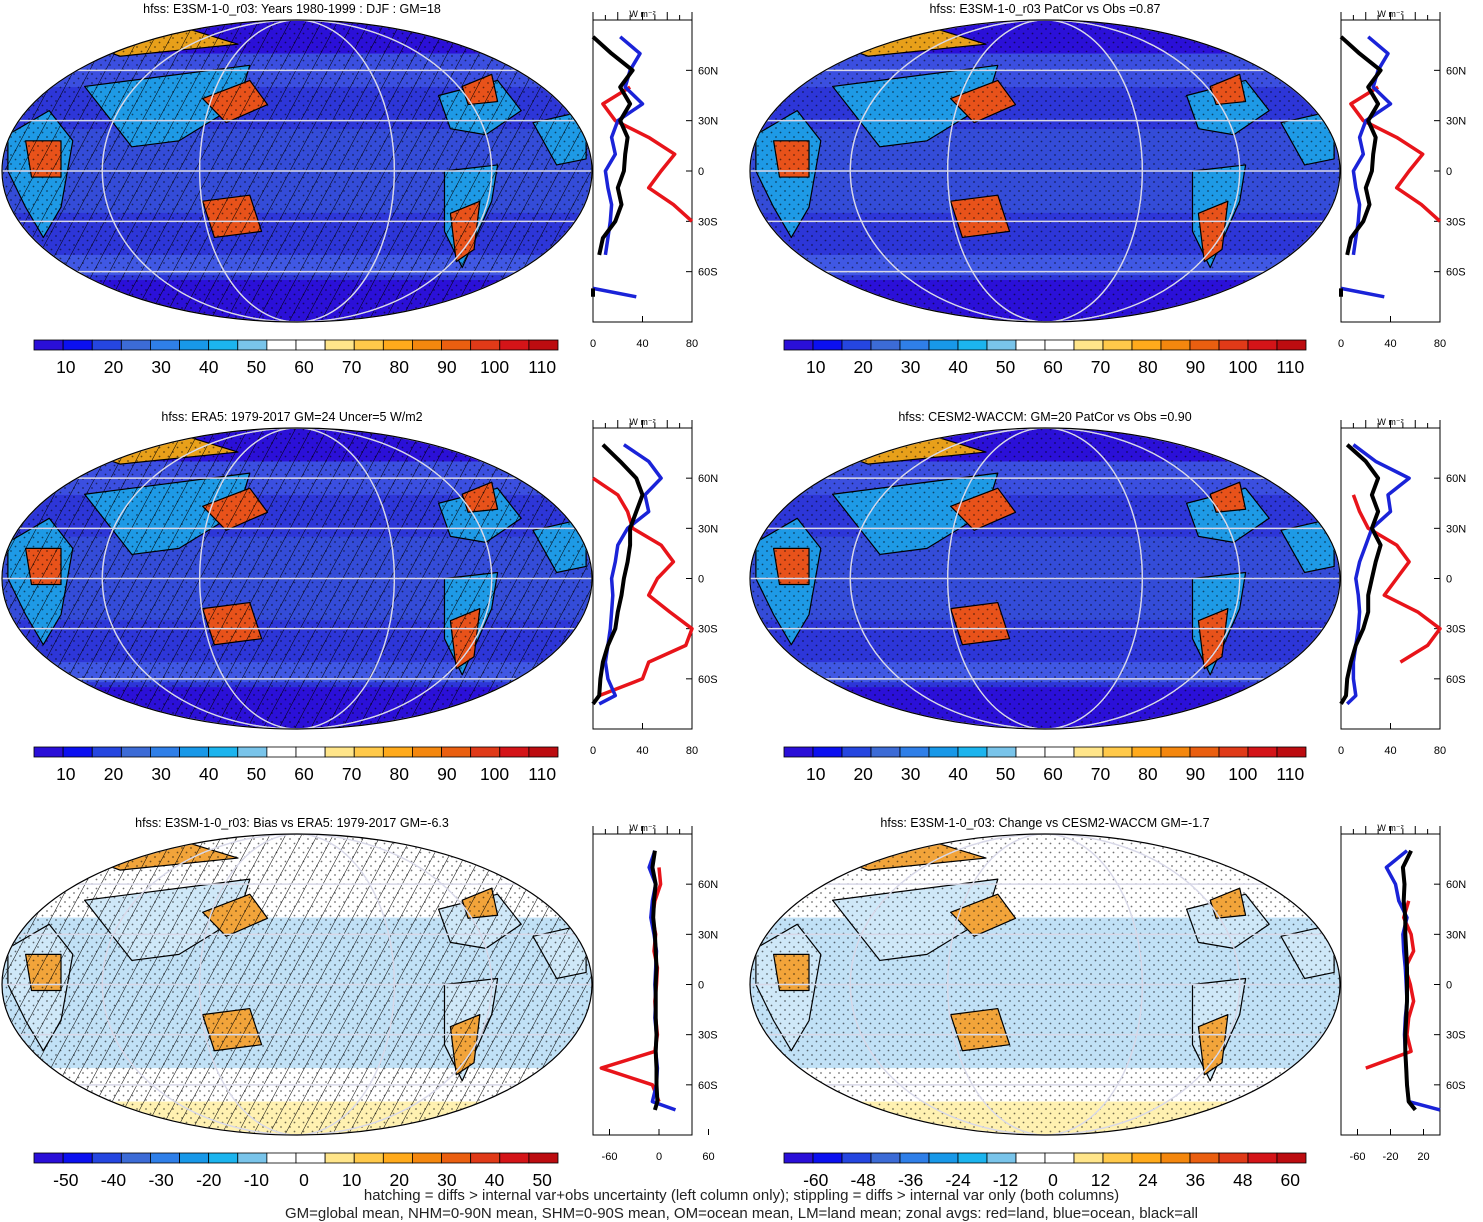  I want to click on map, so click(1045, 984).